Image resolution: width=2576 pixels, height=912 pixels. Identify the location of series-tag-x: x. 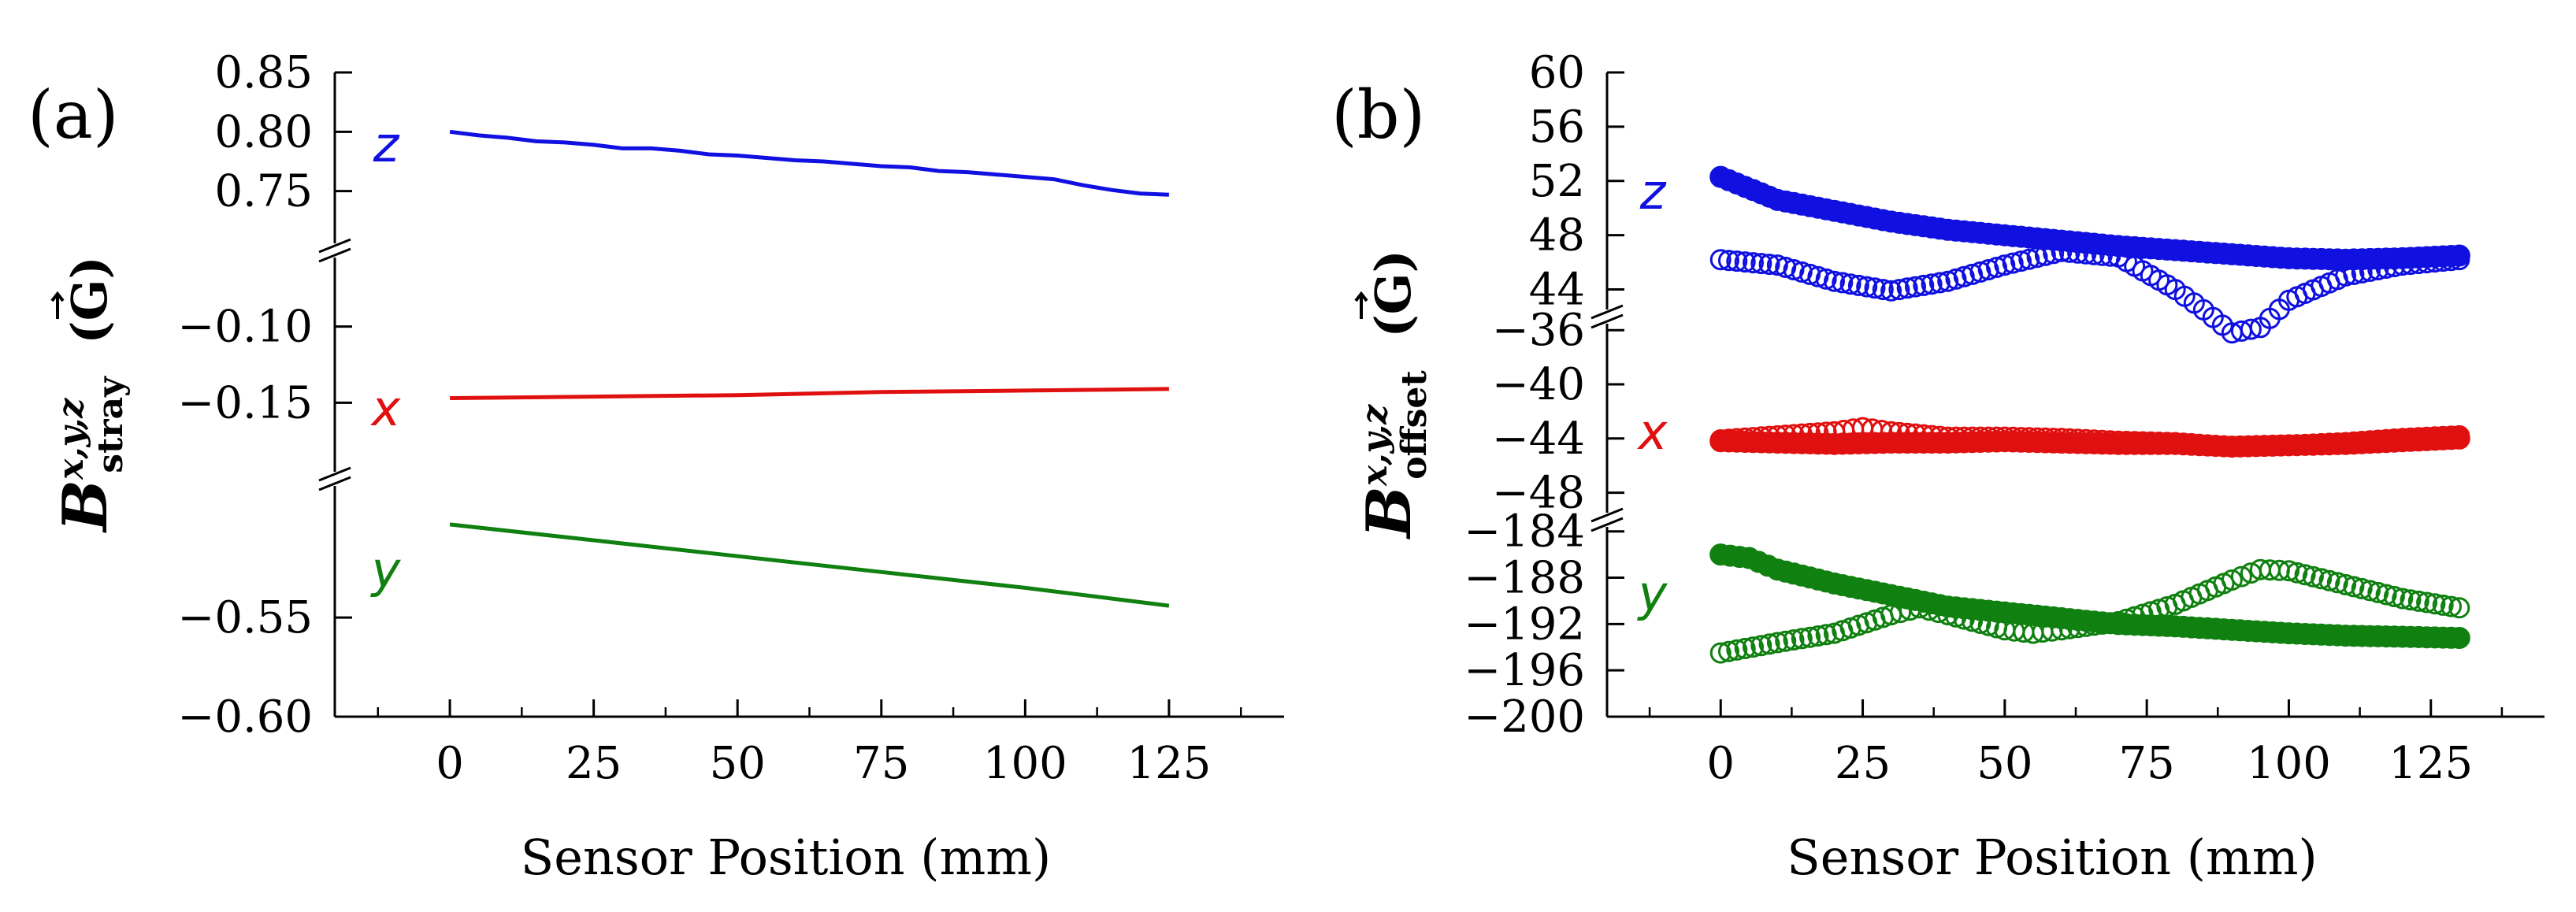
(386, 408).